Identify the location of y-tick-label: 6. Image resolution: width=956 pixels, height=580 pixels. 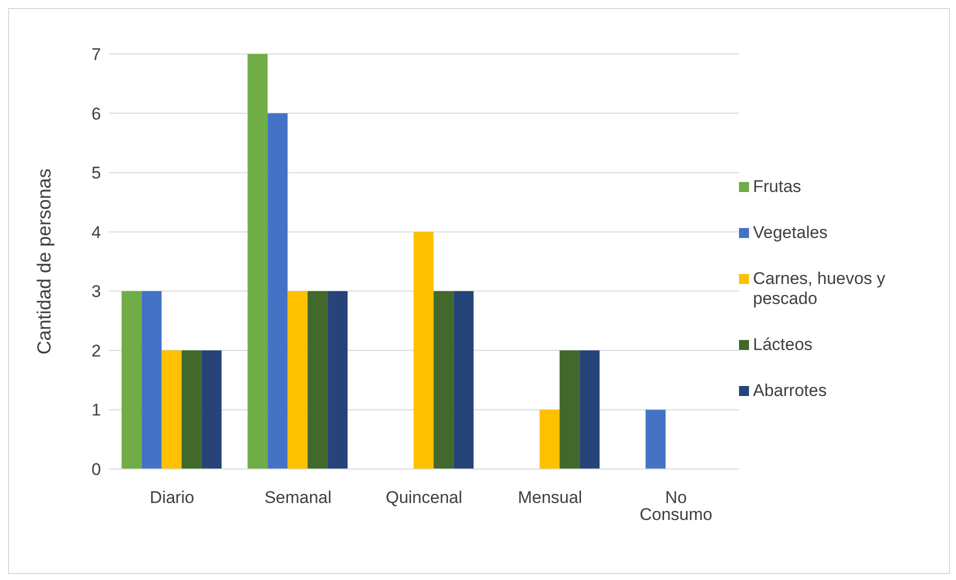
(96, 114).